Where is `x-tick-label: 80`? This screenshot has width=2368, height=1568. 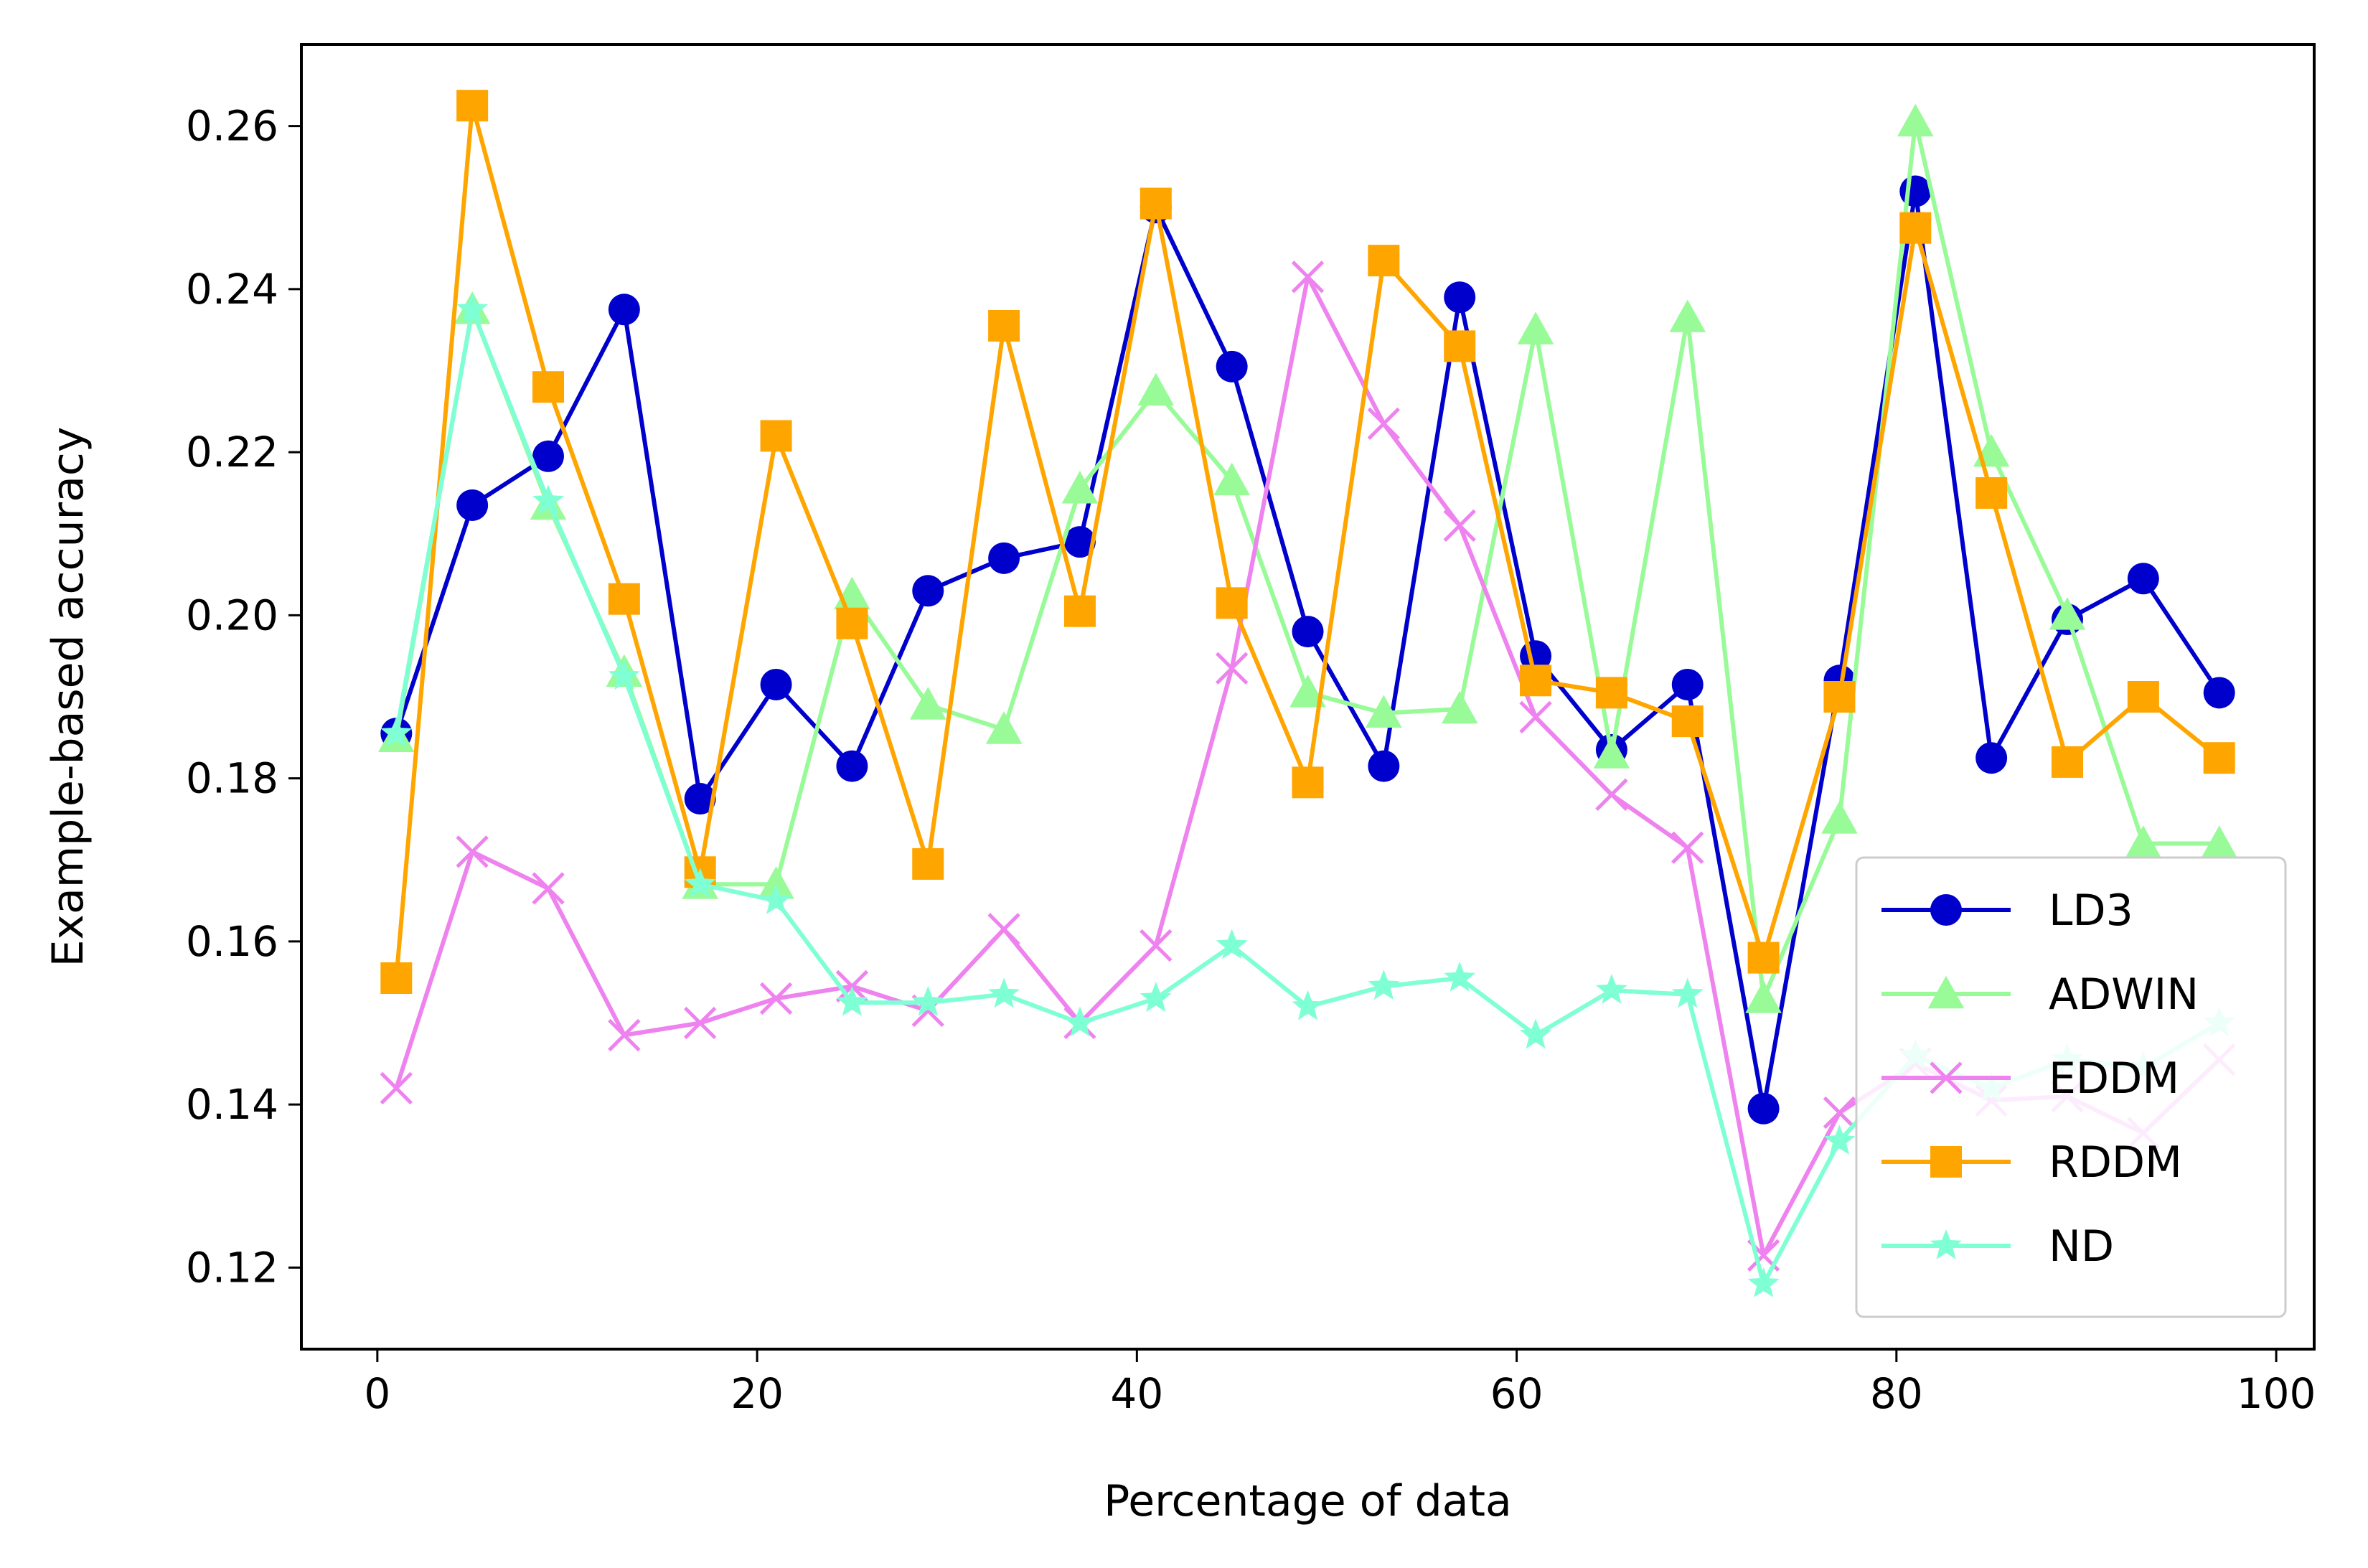 x-tick-label: 80 is located at coordinates (1896, 1393).